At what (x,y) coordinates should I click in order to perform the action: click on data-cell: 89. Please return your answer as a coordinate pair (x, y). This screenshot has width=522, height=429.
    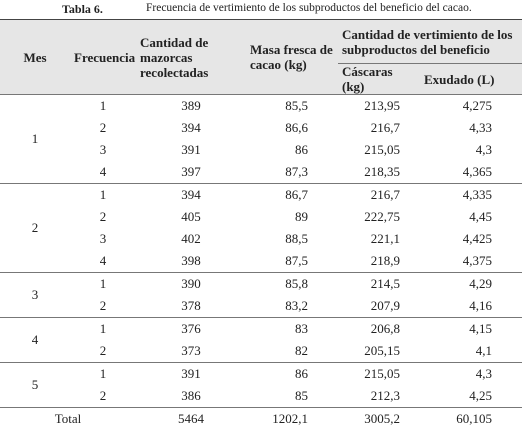
    Looking at the image, I should click on (292, 217).